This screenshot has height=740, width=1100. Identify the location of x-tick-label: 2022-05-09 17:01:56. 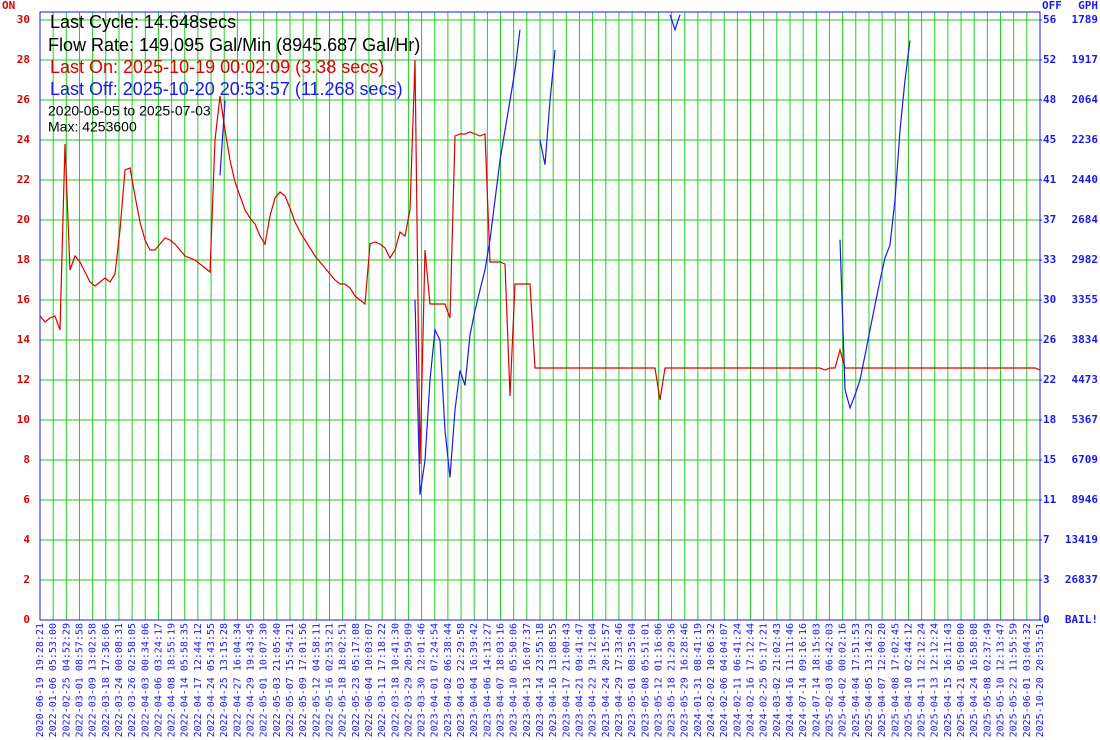
(303, 680).